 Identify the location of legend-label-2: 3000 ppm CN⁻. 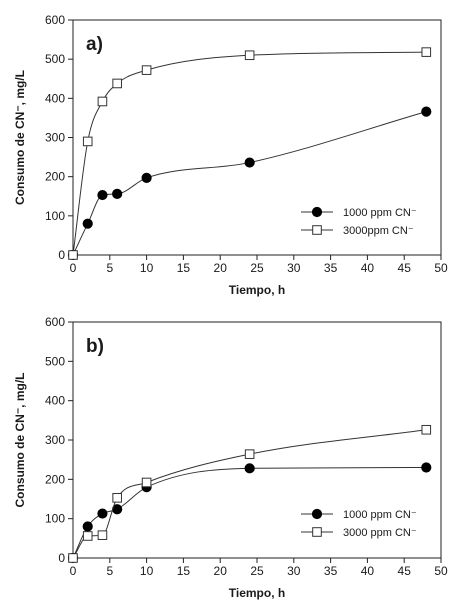
(380, 533).